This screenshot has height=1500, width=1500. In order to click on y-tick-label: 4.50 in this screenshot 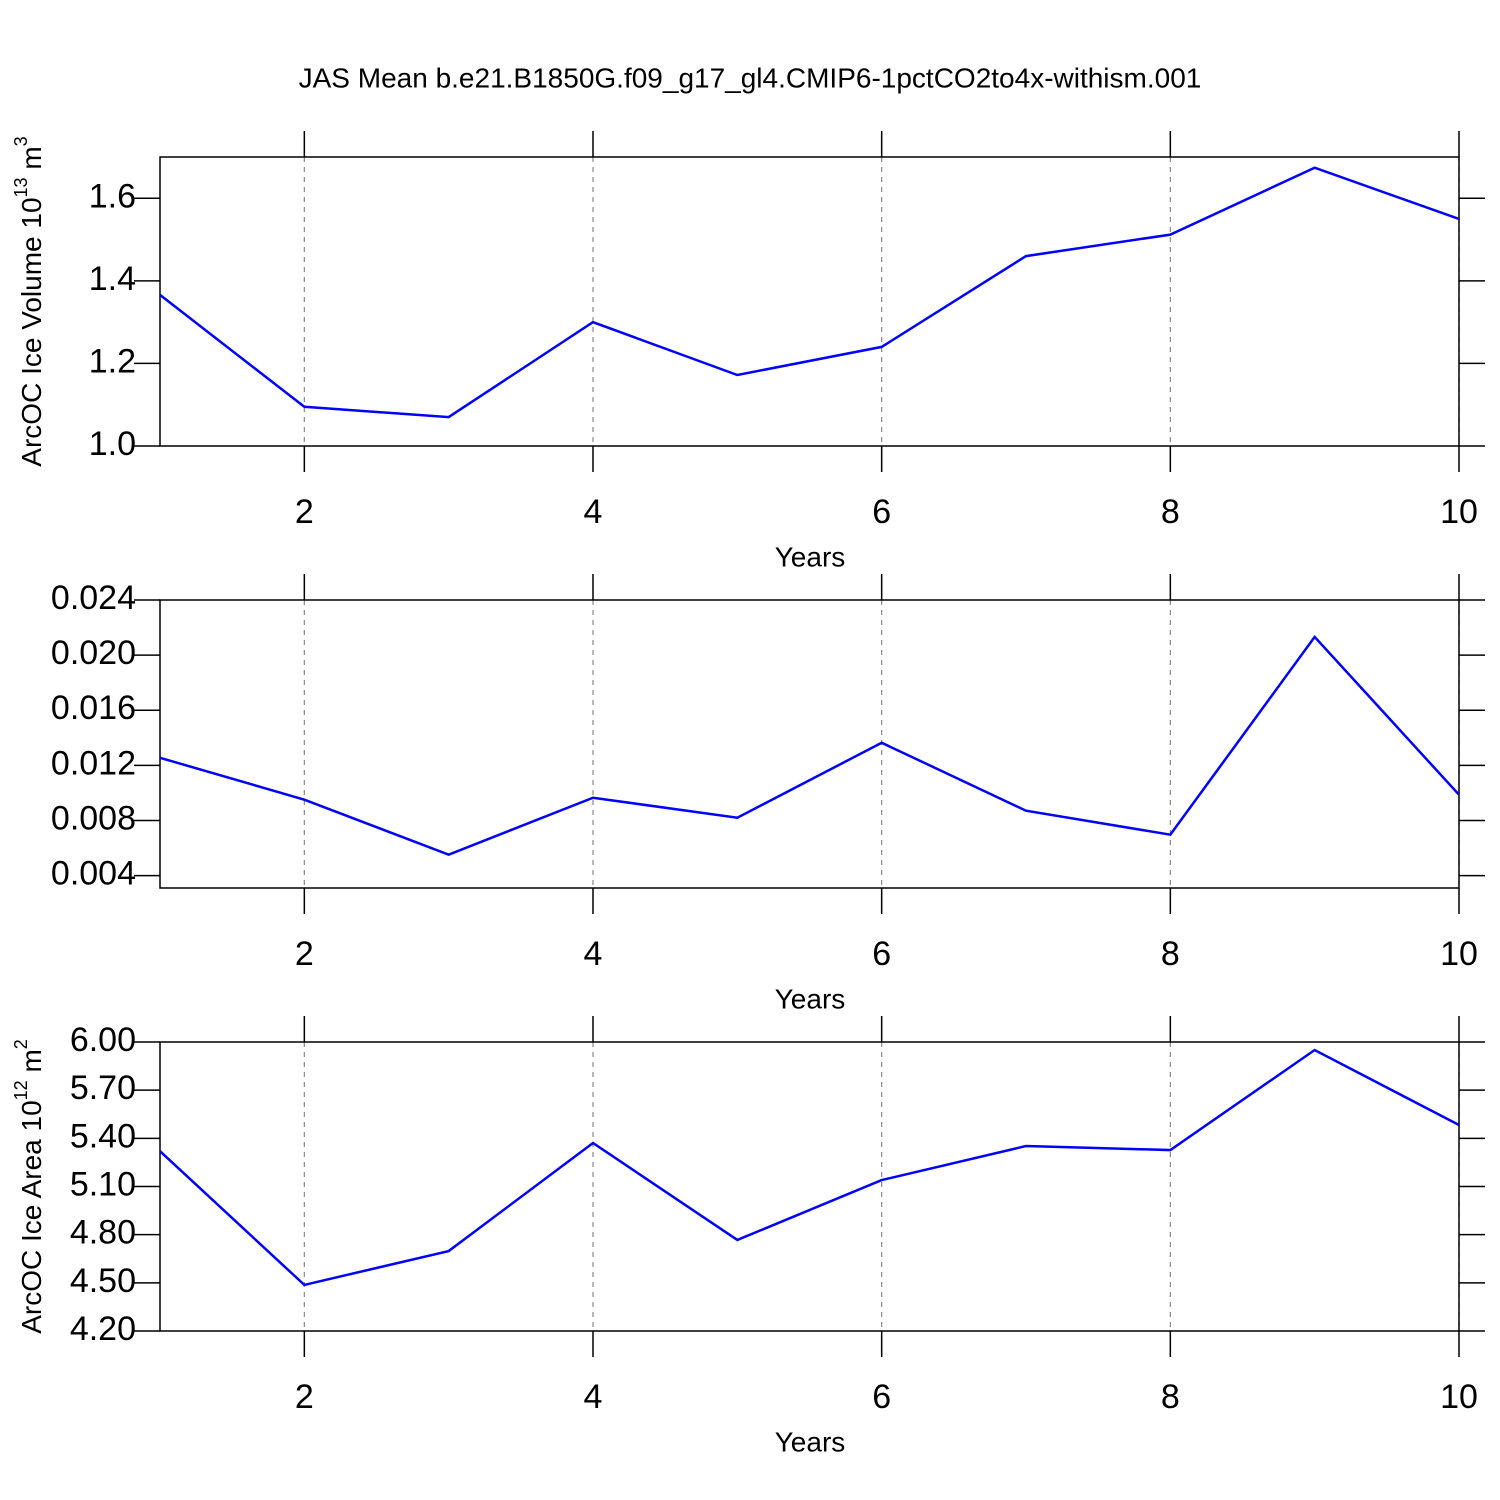, I will do `click(103, 1281)`.